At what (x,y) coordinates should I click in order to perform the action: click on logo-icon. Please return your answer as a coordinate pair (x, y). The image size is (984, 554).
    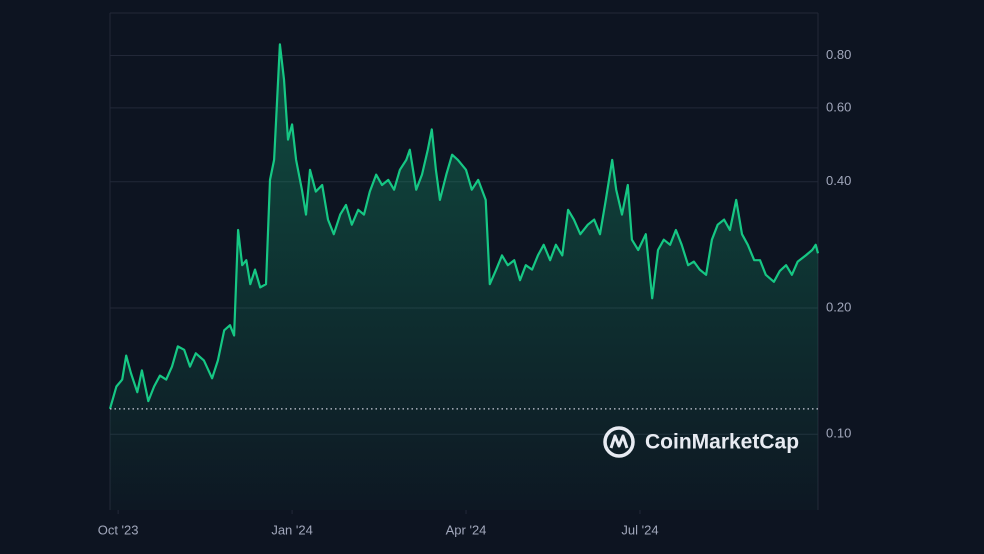
    Looking at the image, I should click on (619, 441).